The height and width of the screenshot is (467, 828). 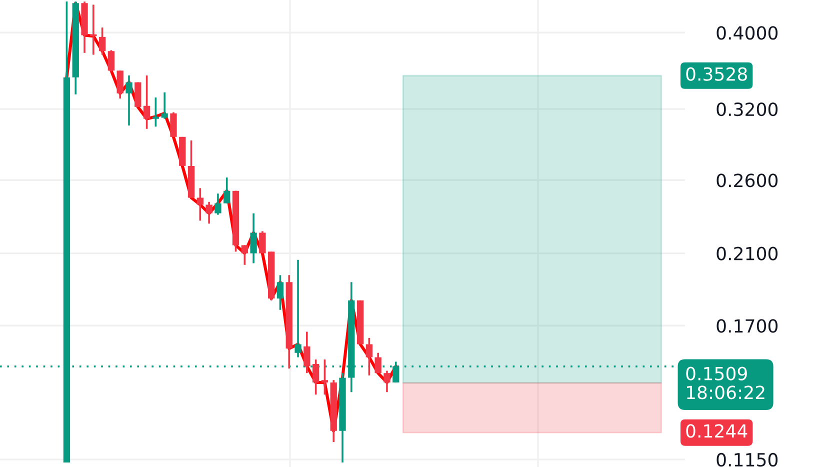 What do you see at coordinates (747, 459) in the screenshot?
I see `y-tick-label: 0.1150` at bounding box center [747, 459].